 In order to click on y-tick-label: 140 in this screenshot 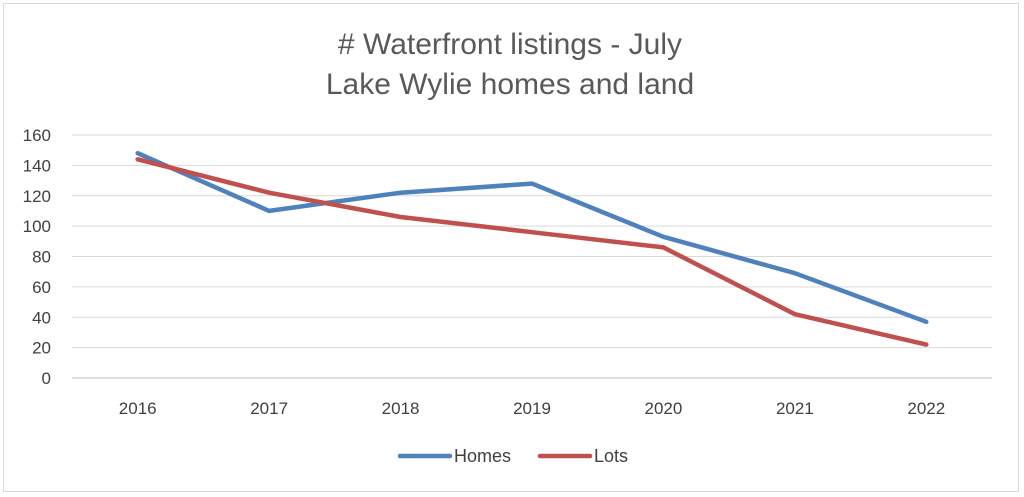, I will do `click(37, 165)`.